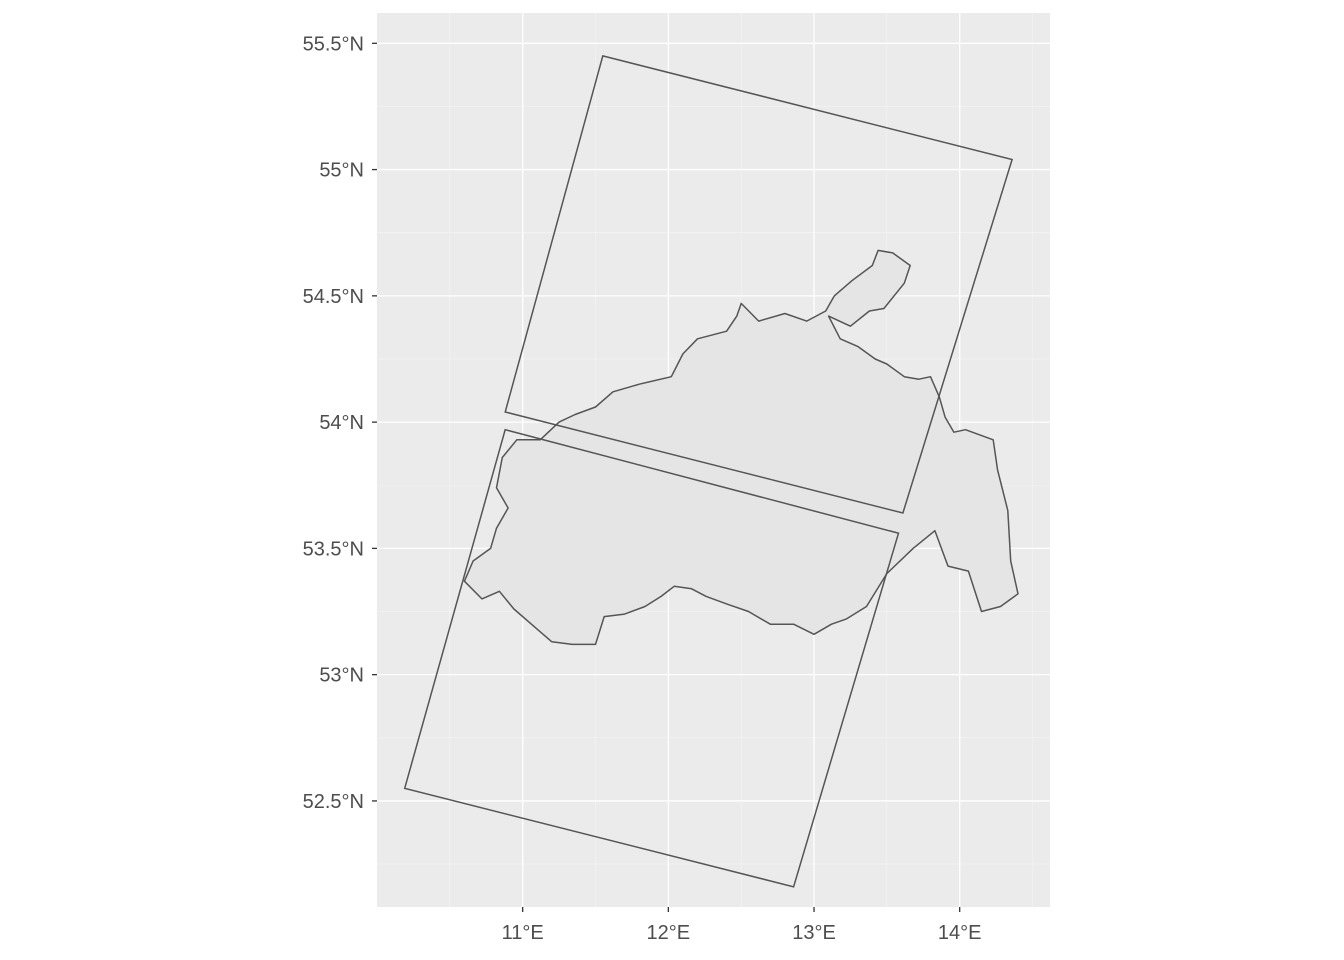 This screenshot has height=960, width=1344. What do you see at coordinates (523, 933) in the screenshot?
I see `x-tick-label-0: 11°E` at bounding box center [523, 933].